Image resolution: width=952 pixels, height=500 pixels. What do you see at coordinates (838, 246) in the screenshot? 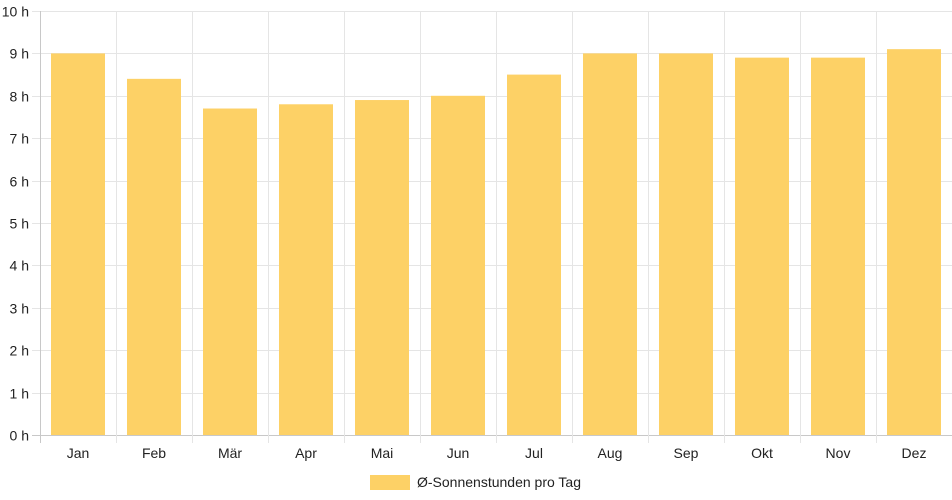
I see `bar-nov` at bounding box center [838, 246].